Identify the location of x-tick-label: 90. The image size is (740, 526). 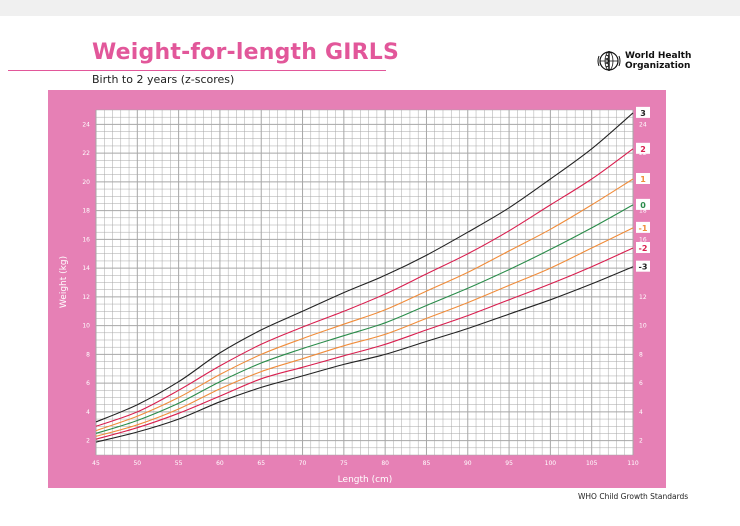
(468, 463).